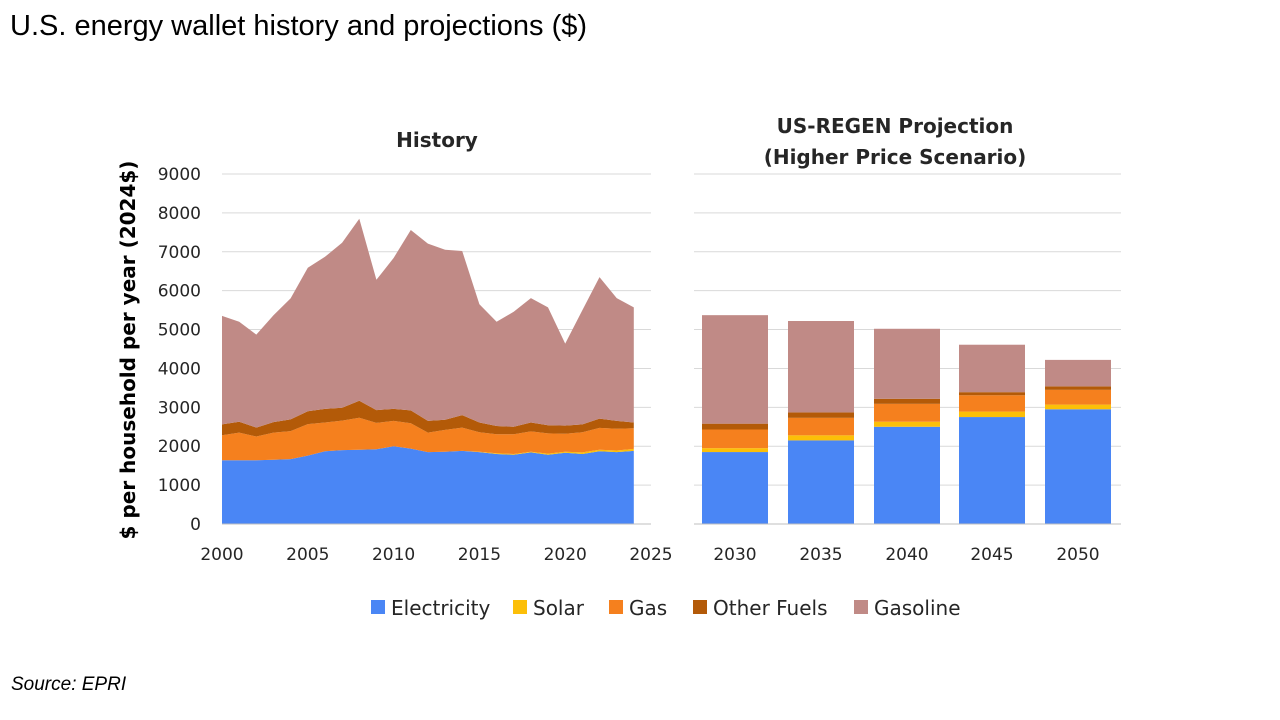 Image resolution: width=1280 pixels, height=720 pixels. I want to click on bar-2040-solar, so click(907, 424).